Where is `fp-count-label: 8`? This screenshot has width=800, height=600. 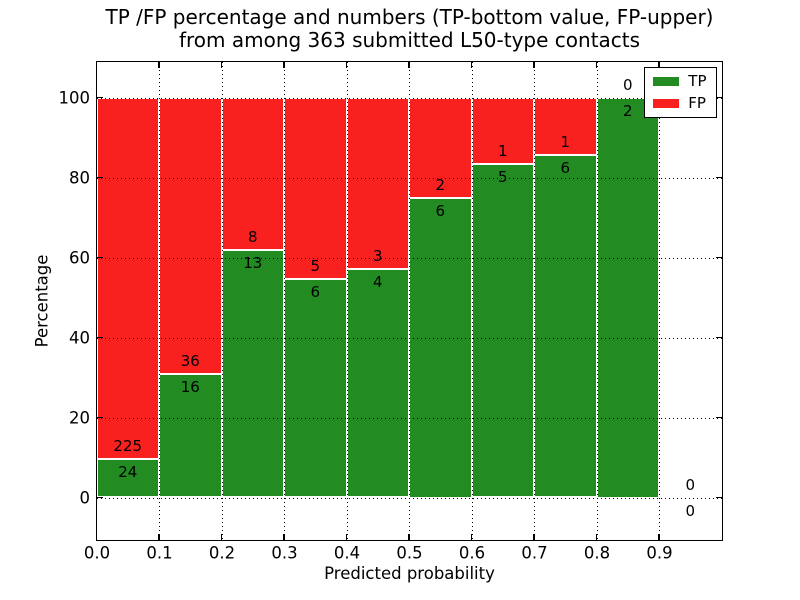
fp-count-label: 8 is located at coordinates (252, 236).